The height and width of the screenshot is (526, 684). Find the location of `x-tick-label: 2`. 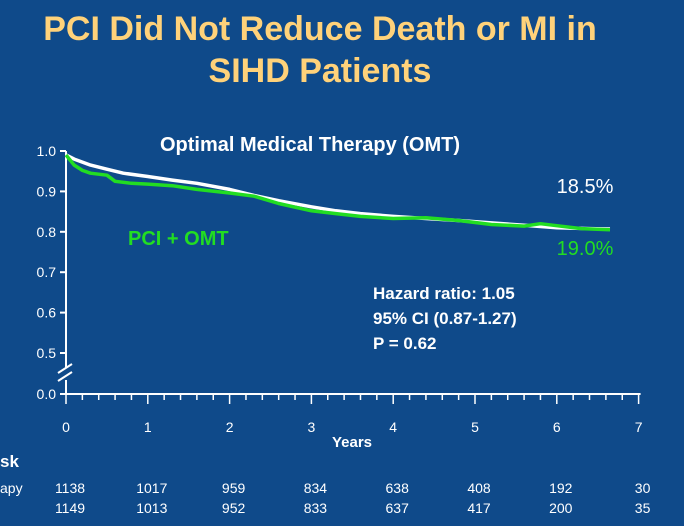

x-tick-label: 2 is located at coordinates (230, 427).